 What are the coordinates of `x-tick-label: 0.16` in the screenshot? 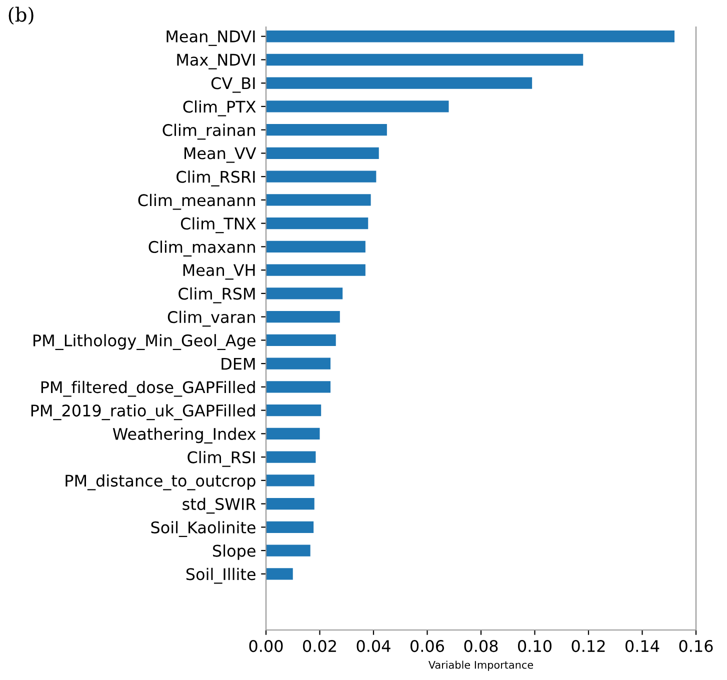 It's located at (696, 646).